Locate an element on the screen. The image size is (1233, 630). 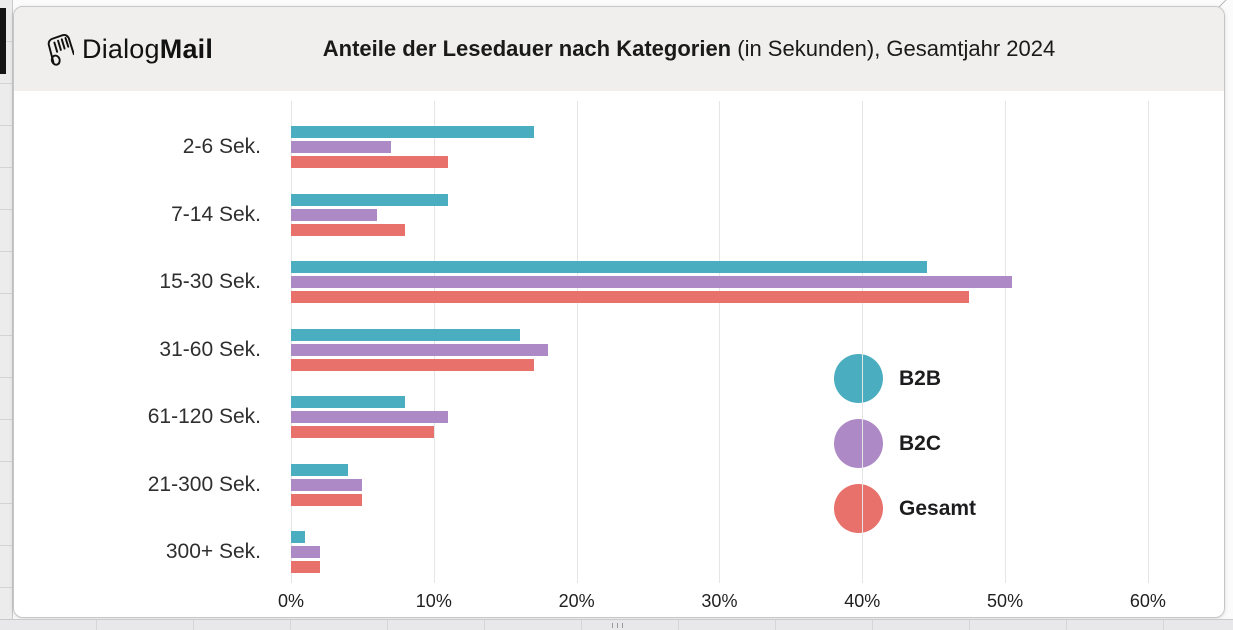
logo-text: DialogMail is located at coordinates (147, 49).